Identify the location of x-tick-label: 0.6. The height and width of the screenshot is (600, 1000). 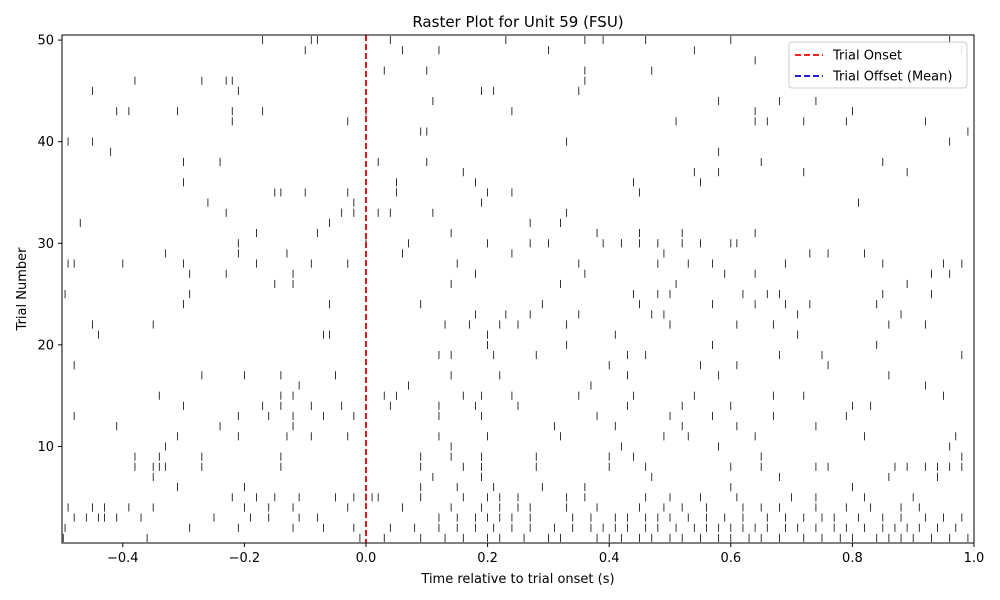
(730, 558).